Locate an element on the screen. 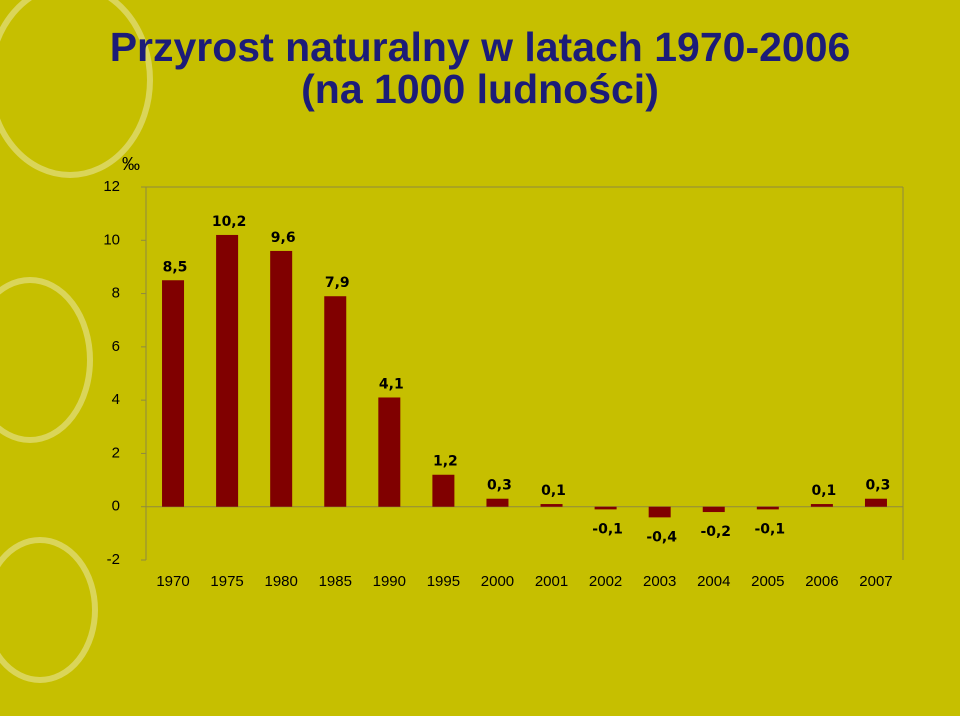  x-tick-label: 2002 is located at coordinates (605, 581).